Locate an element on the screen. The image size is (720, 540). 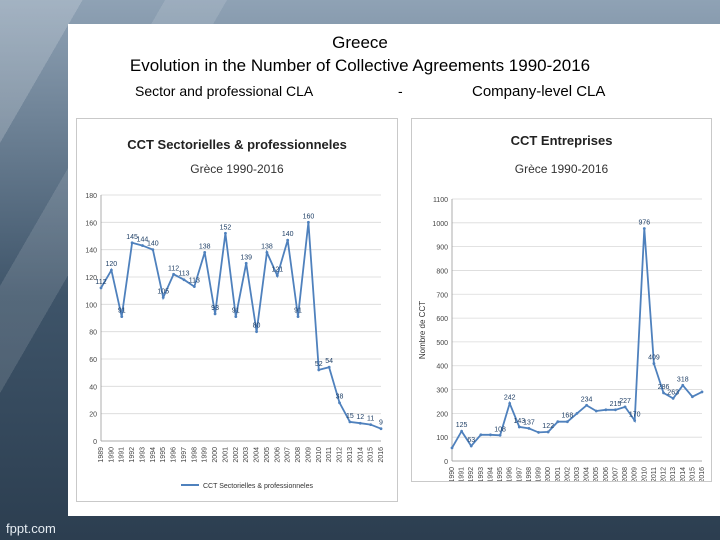
data-label: 54 is located at coordinates (329, 361).